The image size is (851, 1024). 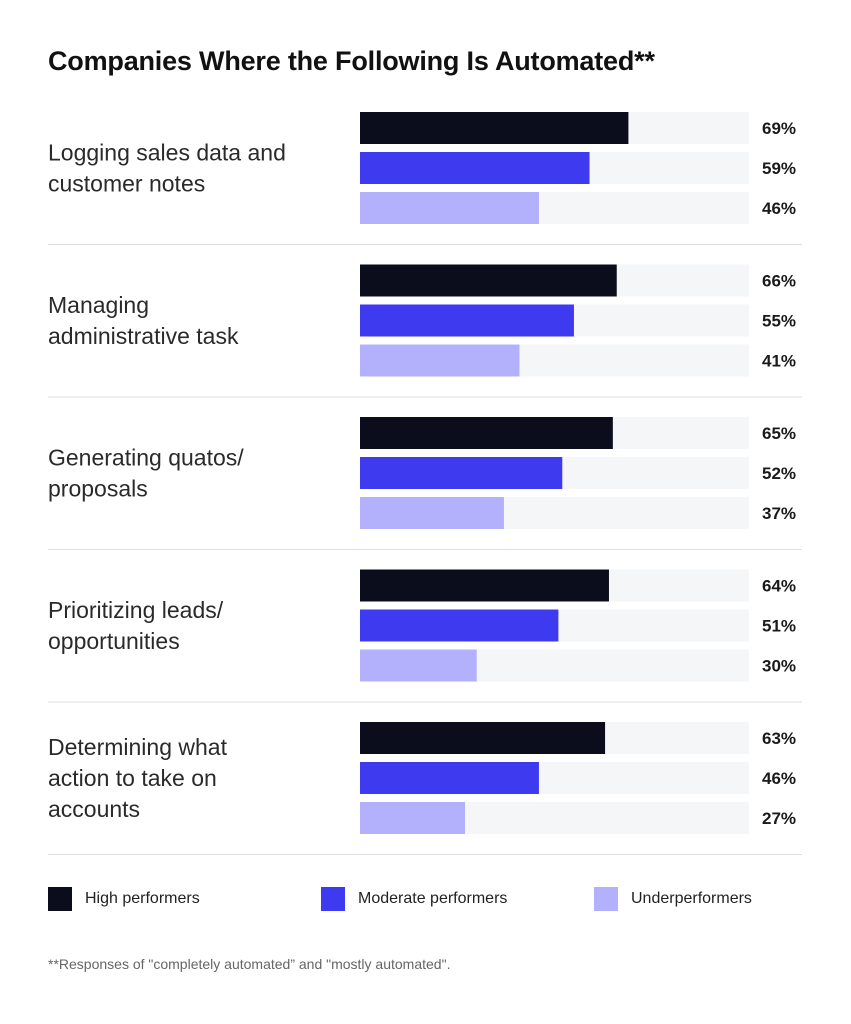 What do you see at coordinates (126, 184) in the screenshot?
I see `category-label-line: customer notes` at bounding box center [126, 184].